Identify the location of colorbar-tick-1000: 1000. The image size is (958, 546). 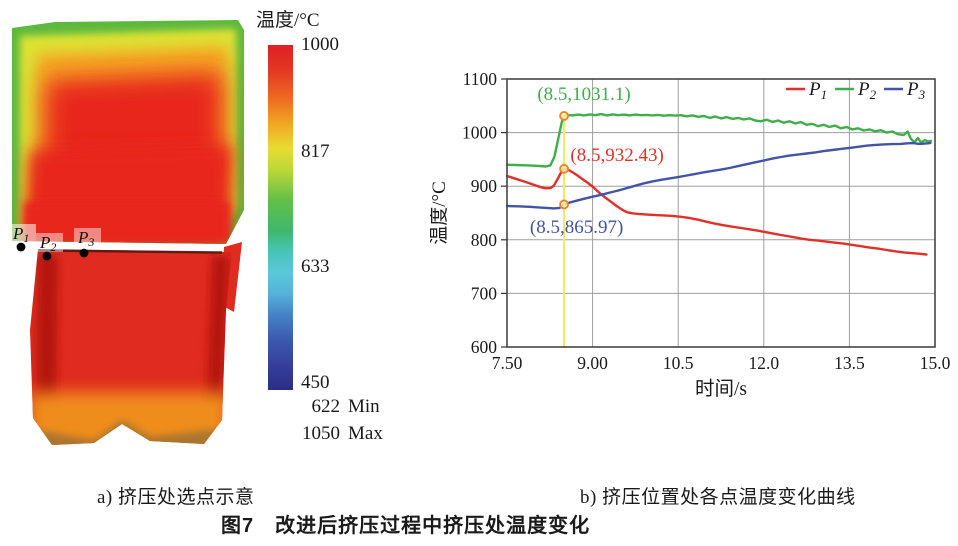
(320, 44).